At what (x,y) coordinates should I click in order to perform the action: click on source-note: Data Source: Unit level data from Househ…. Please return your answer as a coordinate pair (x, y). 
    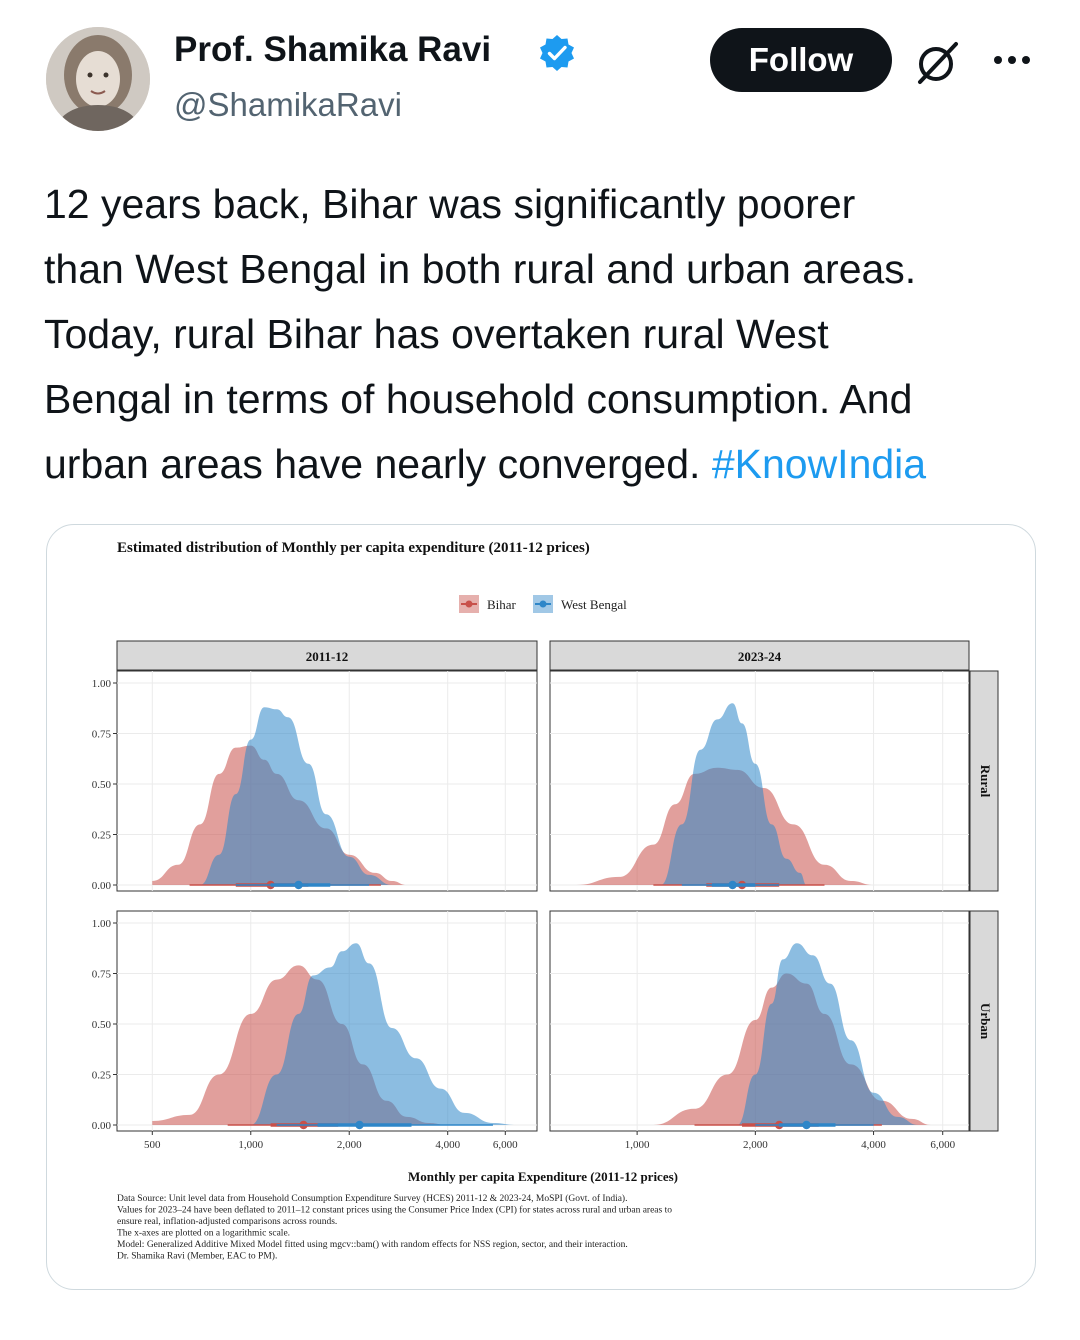
    Looking at the image, I should click on (372, 1198).